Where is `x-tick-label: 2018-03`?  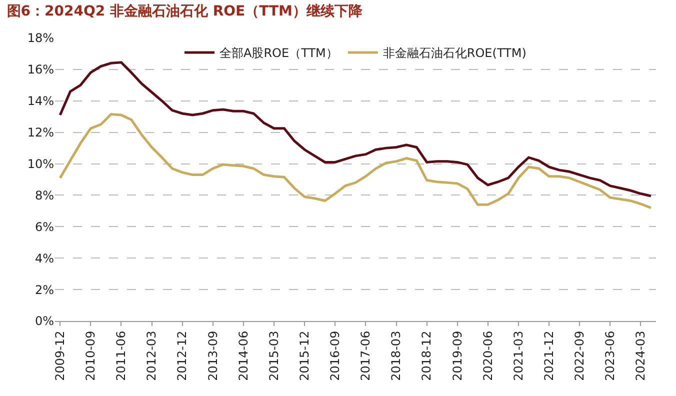 x-tick-label: 2018-03 is located at coordinates (396, 355).